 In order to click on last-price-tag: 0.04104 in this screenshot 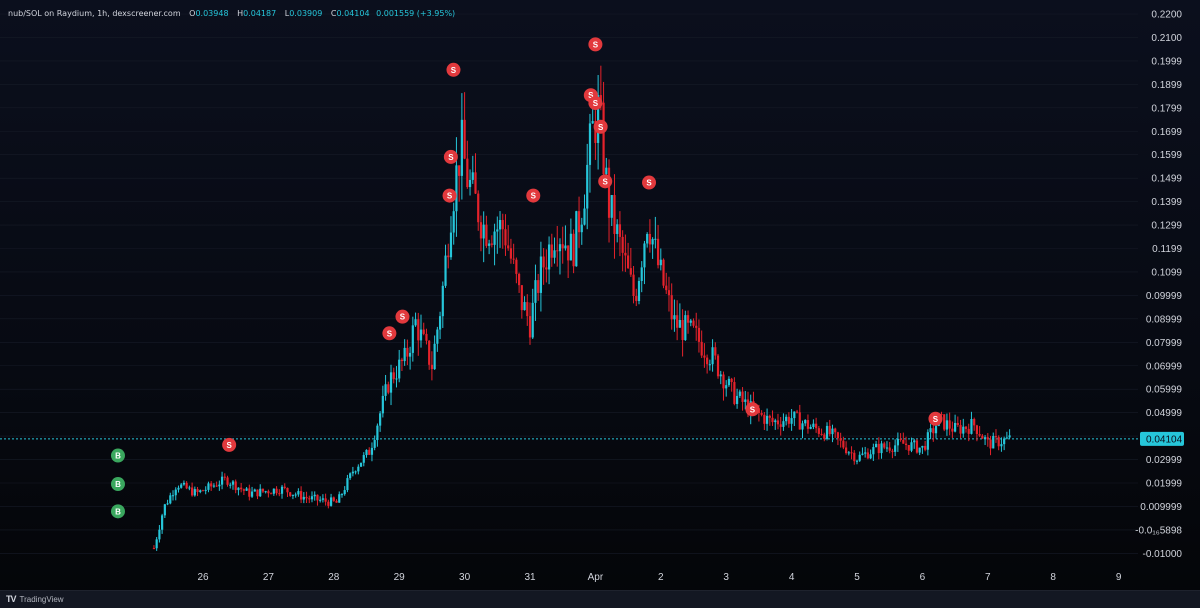, I will do `click(1162, 438)`.